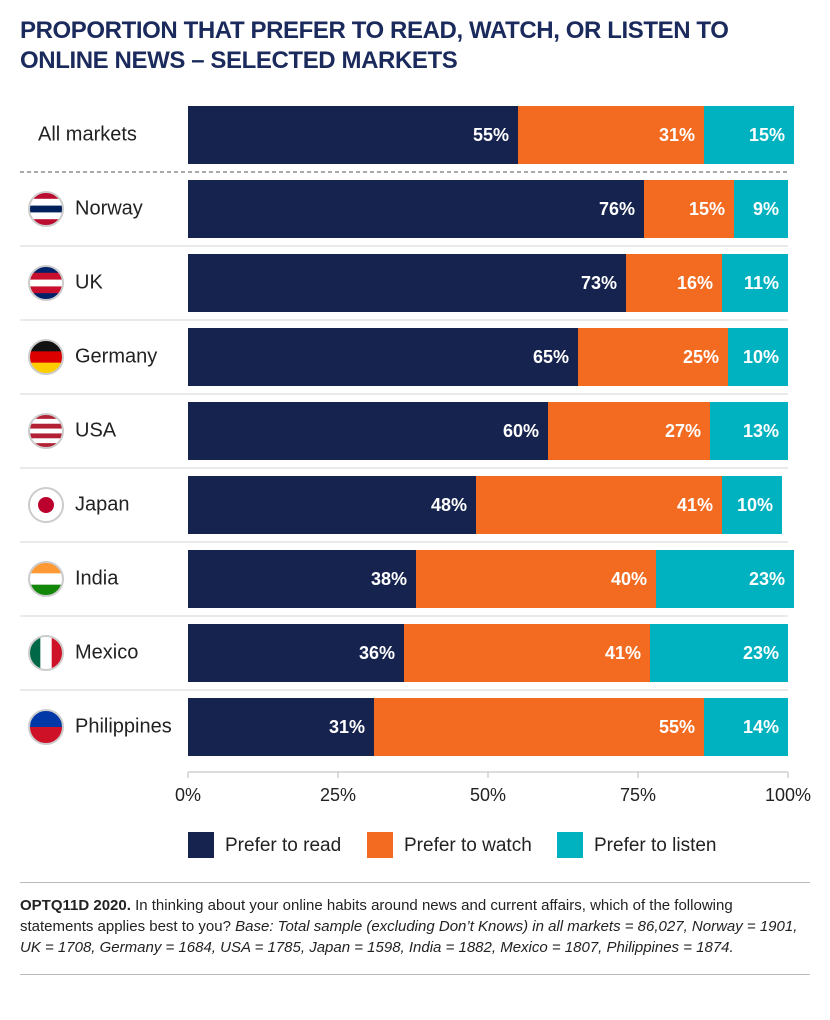 The height and width of the screenshot is (1020, 830). Describe the element at coordinates (761, 431) in the screenshot. I see `value-label: 13%` at that location.